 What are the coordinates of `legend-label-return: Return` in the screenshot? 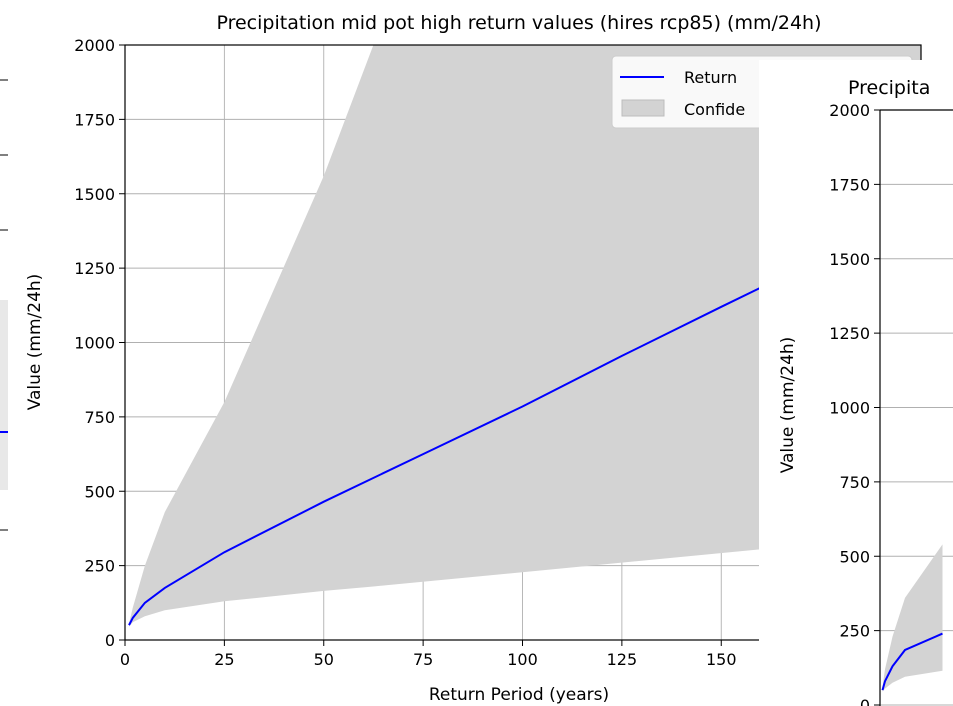 It's located at (710, 77).